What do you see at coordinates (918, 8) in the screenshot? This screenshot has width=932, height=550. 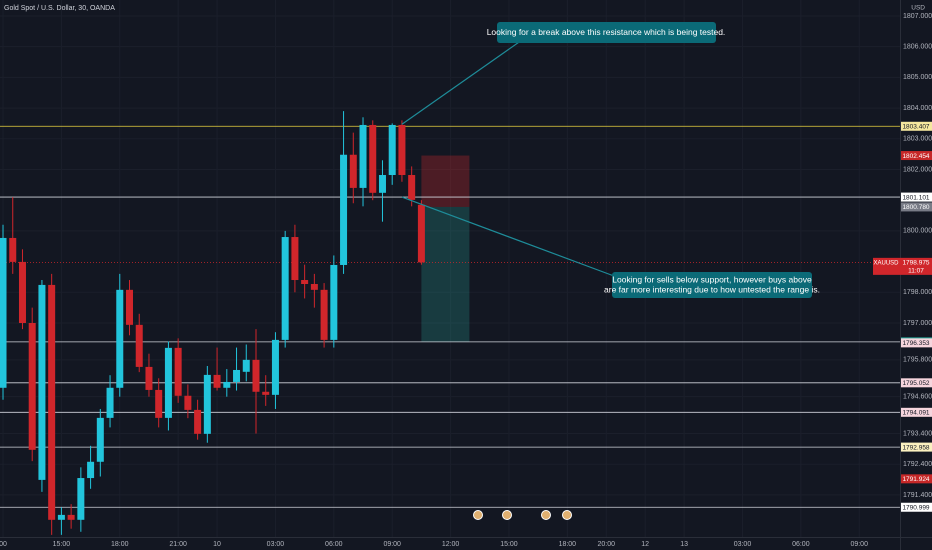 I see `currency: USD` at bounding box center [918, 8].